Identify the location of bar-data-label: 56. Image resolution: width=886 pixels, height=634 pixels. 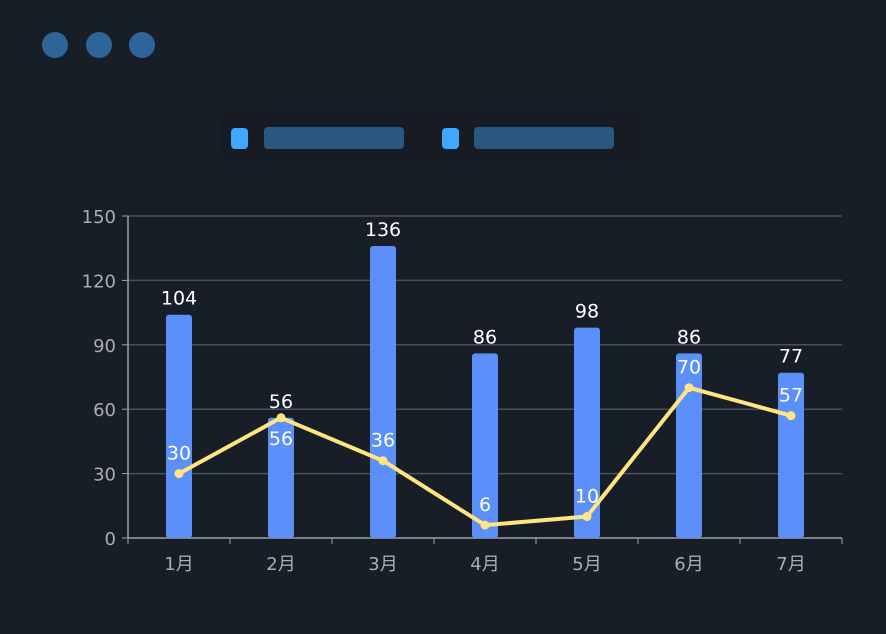
(281, 402).